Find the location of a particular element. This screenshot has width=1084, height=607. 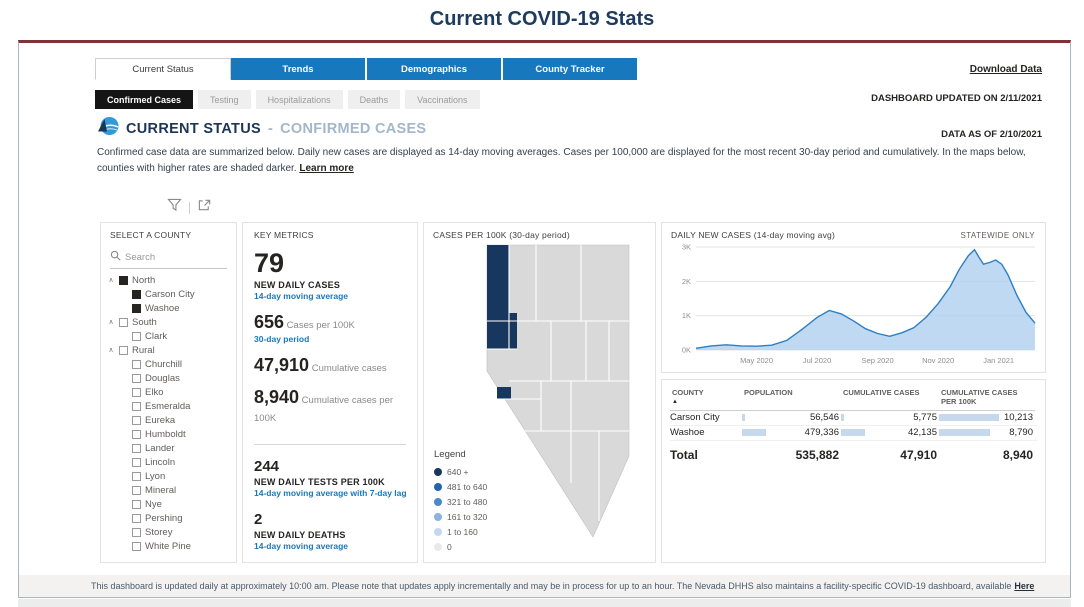

county-item-esmeralda: Esmeralda is located at coordinates (168, 406).